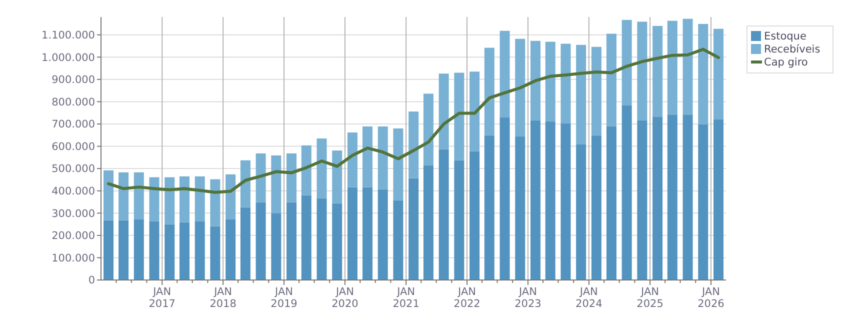  I want to click on x-tick-label: JAN 2018, so click(223, 298).